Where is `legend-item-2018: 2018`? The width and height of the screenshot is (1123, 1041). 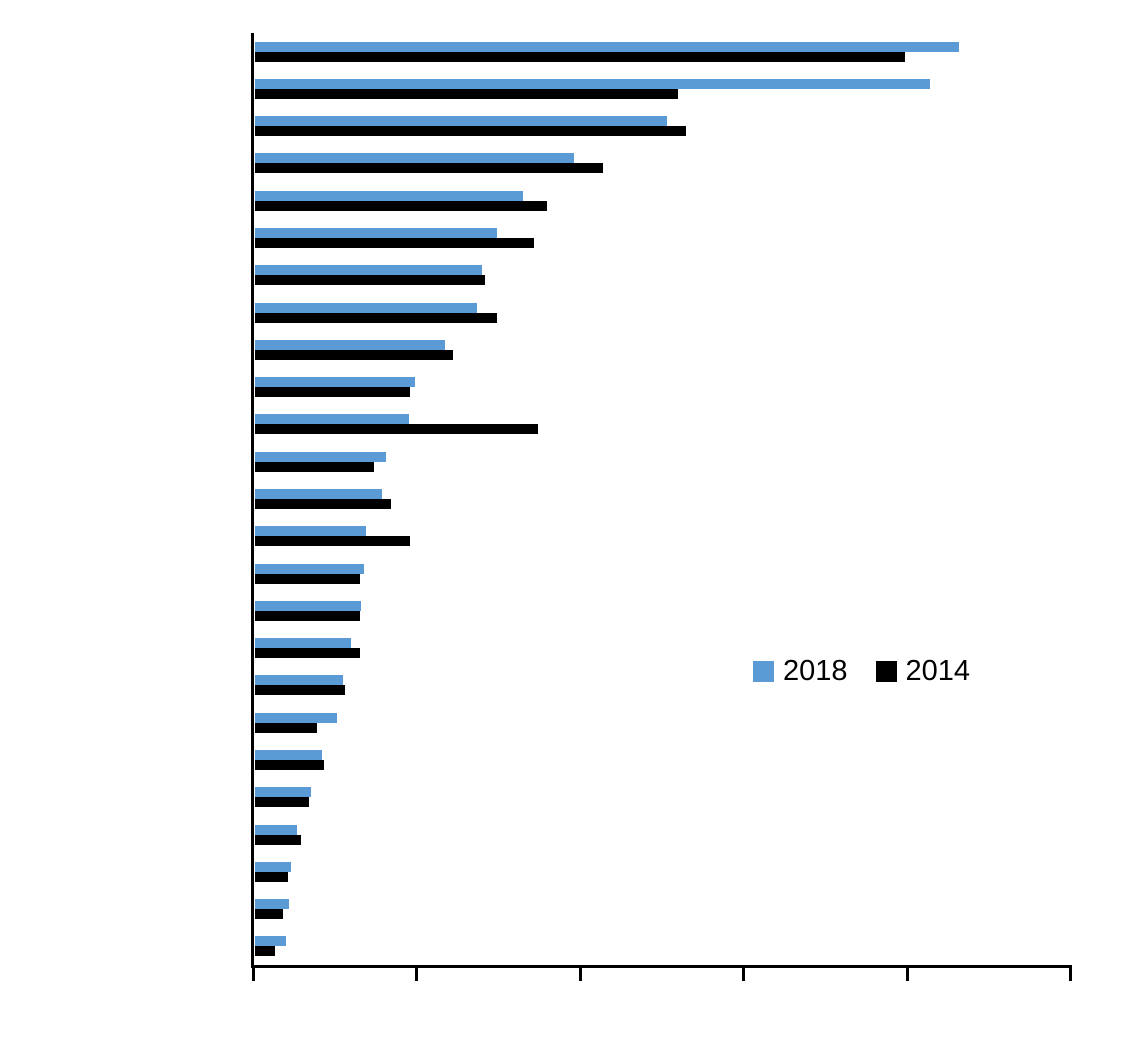 legend-item-2018: 2018 is located at coordinates (800, 671).